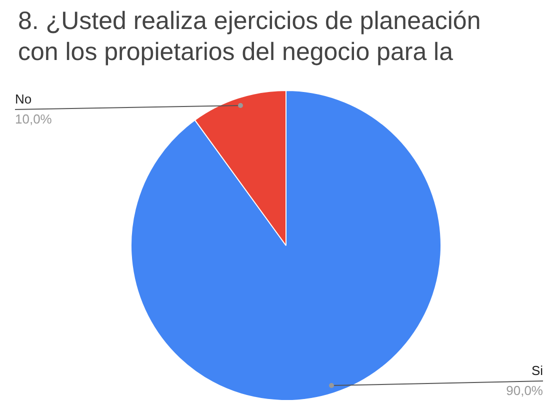 This screenshot has height=403, width=555. Describe the element at coordinates (525, 390) in the screenshot. I see `data-label: 90,0%` at that location.